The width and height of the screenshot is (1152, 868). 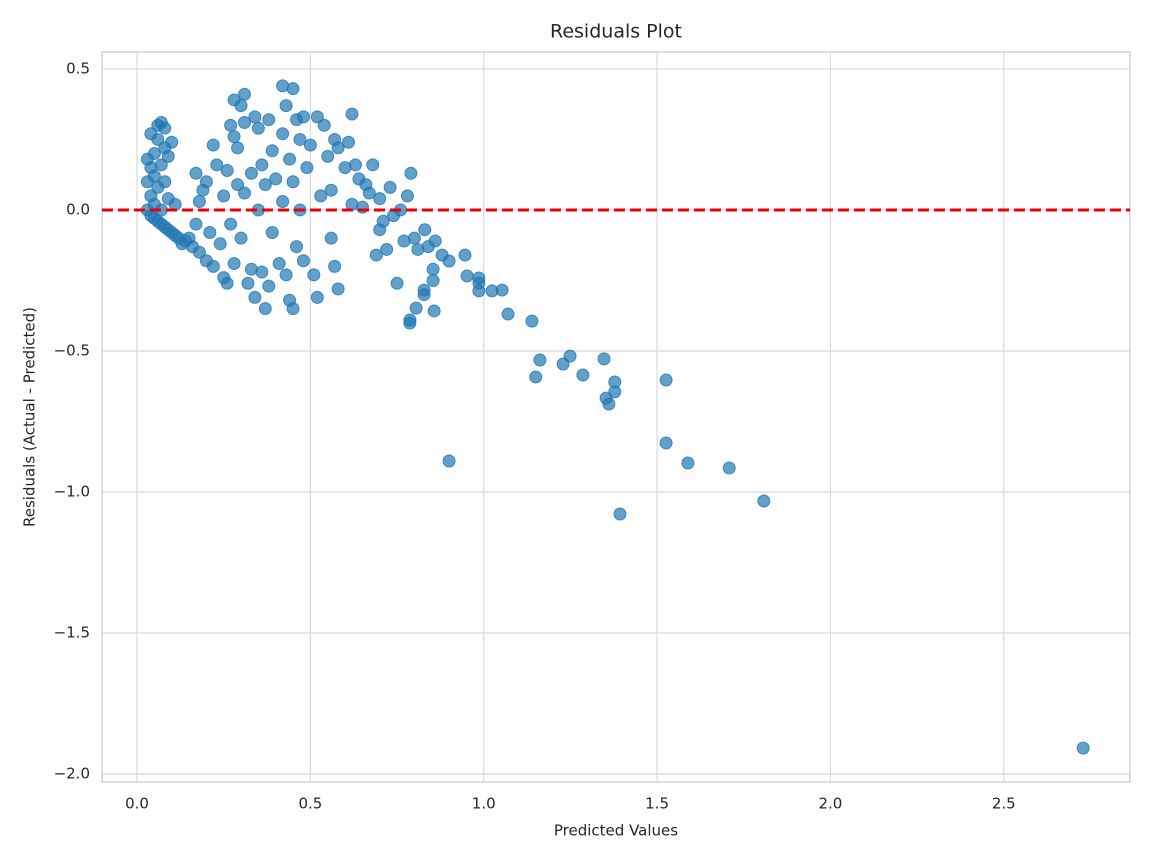 I want to click on chart-title: Residuals Plot, so click(x=616, y=32).